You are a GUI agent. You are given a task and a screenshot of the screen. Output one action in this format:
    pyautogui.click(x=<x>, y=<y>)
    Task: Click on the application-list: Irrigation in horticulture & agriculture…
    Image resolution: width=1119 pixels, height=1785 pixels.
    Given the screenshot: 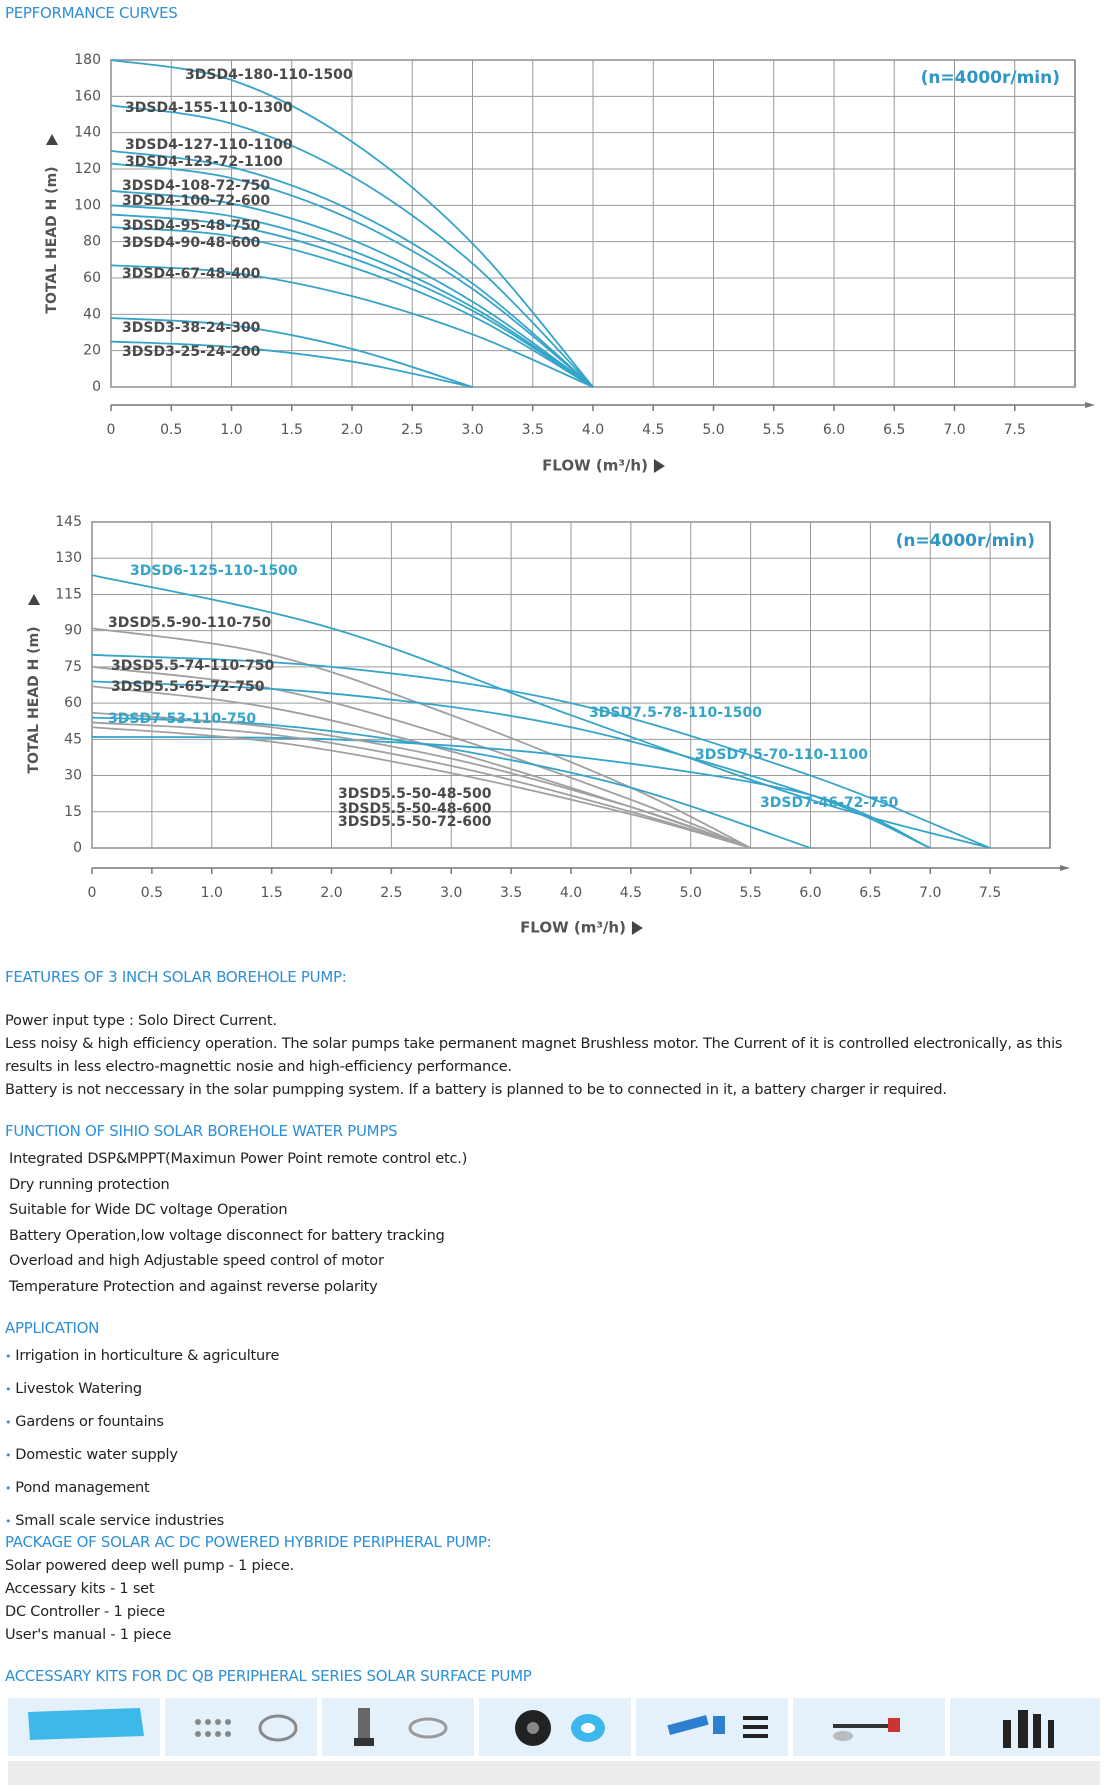 What is the action you would take?
    pyautogui.click(x=555, y=1439)
    